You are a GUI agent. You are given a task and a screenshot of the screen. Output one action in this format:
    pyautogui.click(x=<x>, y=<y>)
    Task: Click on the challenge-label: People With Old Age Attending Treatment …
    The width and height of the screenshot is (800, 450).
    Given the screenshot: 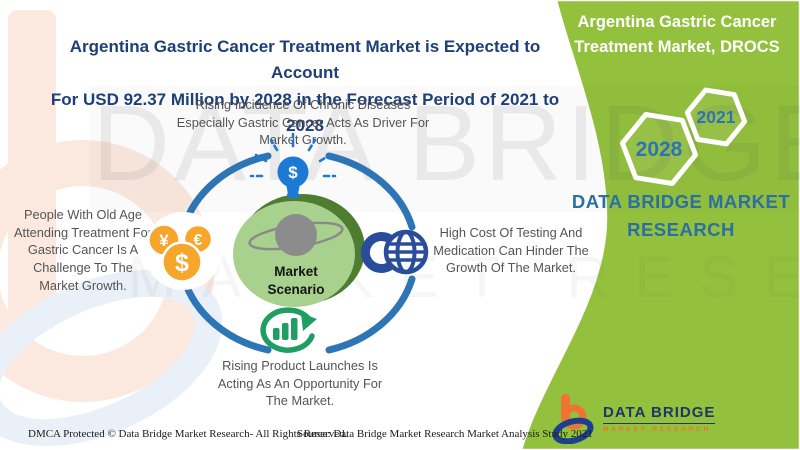 What is the action you would take?
    pyautogui.click(x=83, y=250)
    